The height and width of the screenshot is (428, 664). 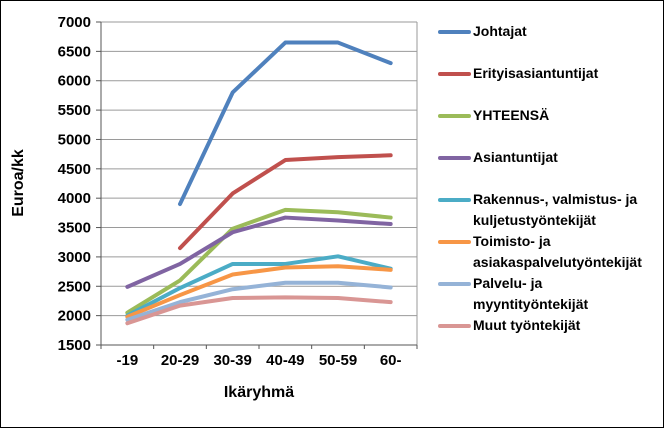 What do you see at coordinates (338, 360) in the screenshot?
I see `x-tick-label: 50-59` at bounding box center [338, 360].